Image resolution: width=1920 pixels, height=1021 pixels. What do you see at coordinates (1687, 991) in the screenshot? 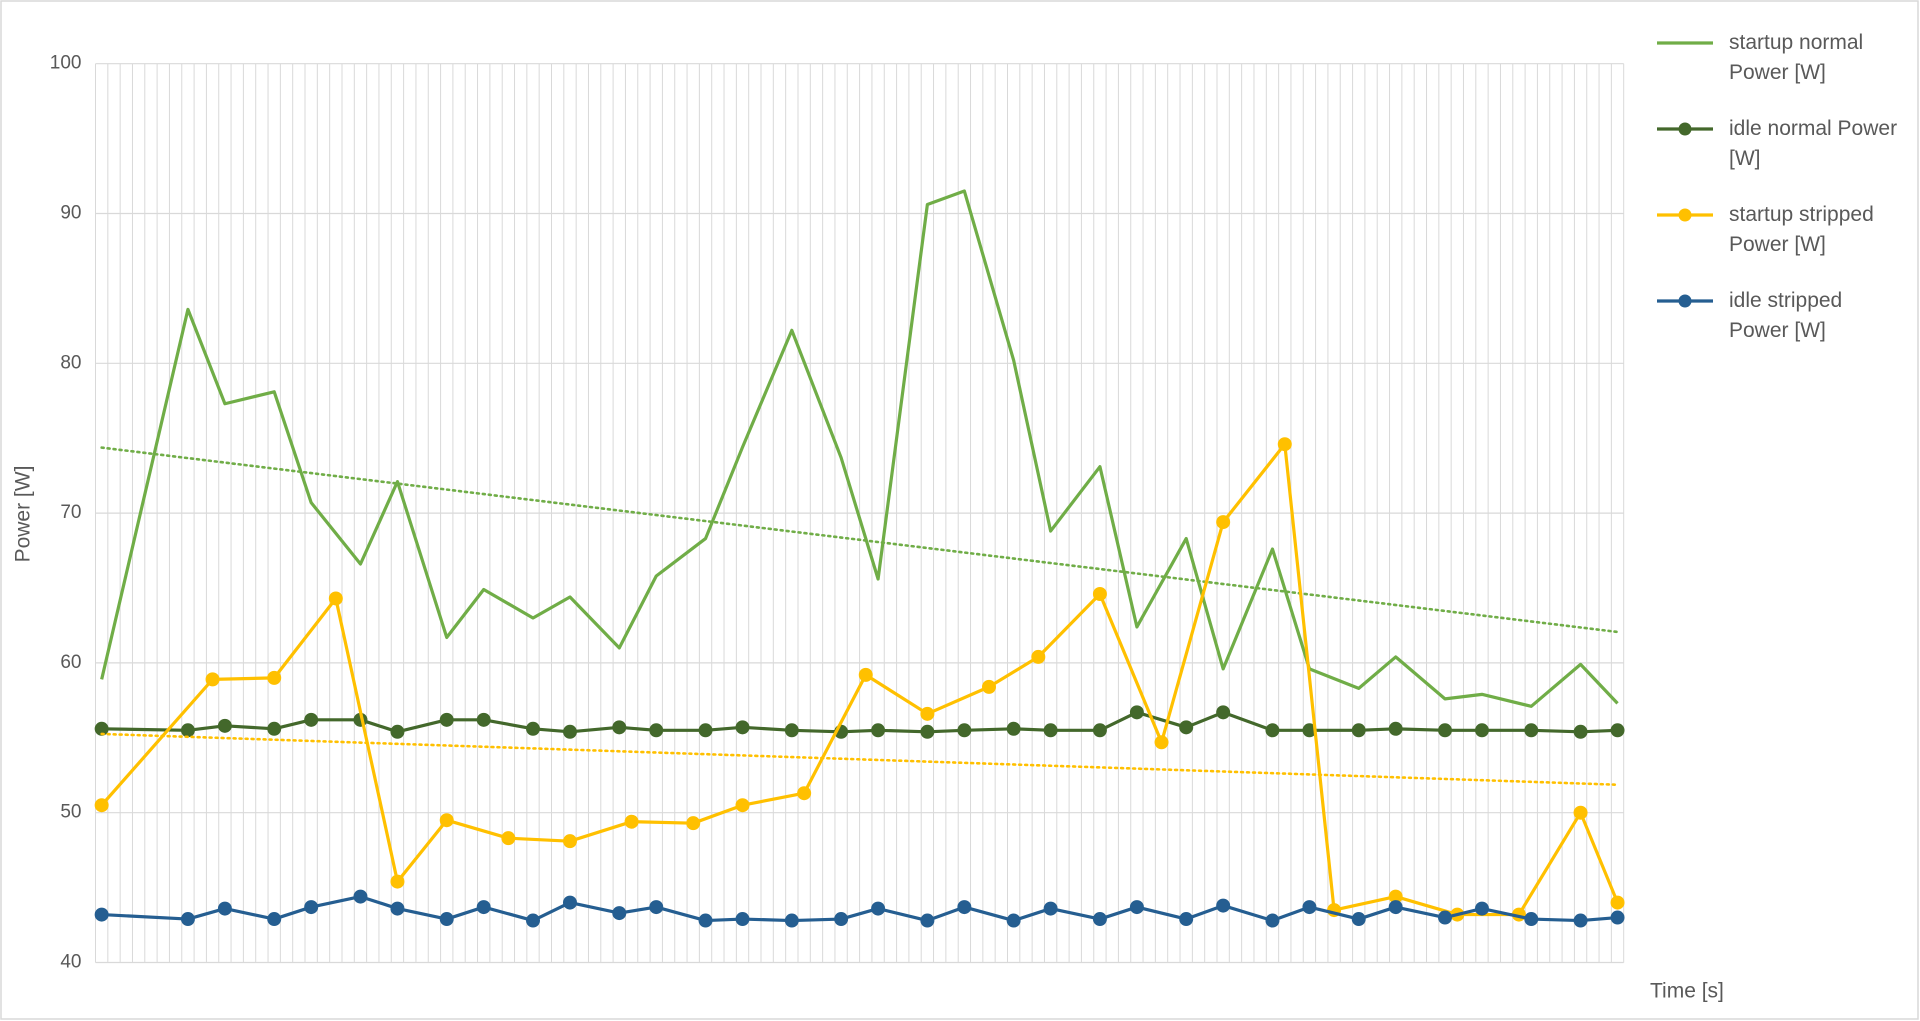
I see `x-axis-label: Time [s]` at bounding box center [1687, 991].